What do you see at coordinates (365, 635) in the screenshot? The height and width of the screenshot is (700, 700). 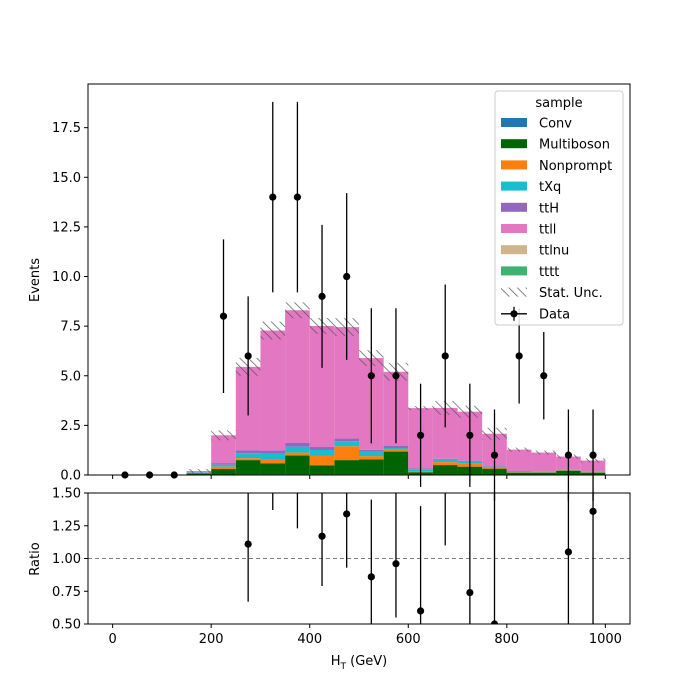 I see `ratio-x-ticks: 0 200 400 600 800 1000` at bounding box center [365, 635].